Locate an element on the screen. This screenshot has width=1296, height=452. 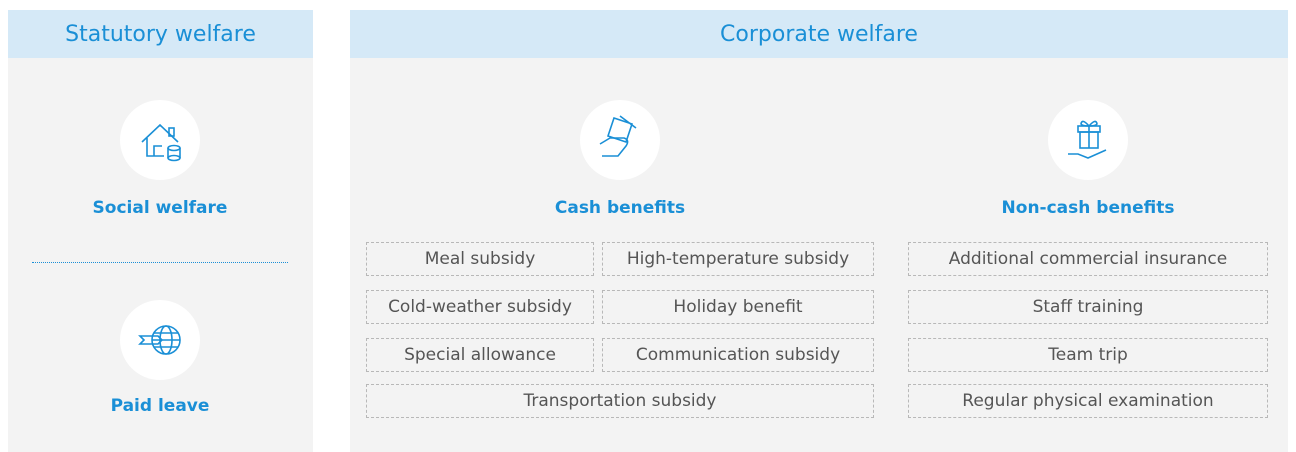
benefit-item: Regular physical examination is located at coordinates (1088, 401).